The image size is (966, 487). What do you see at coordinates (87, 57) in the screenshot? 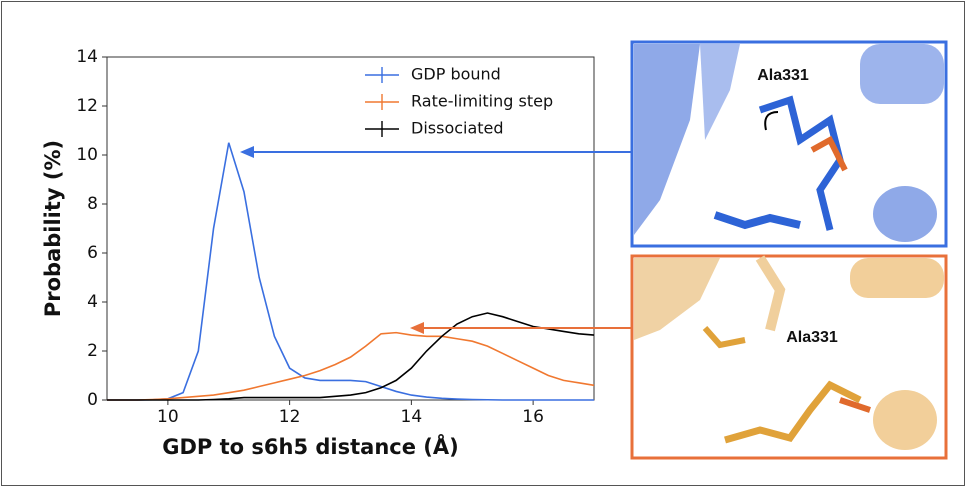
I see `y-tick-label: 14` at bounding box center [87, 57].